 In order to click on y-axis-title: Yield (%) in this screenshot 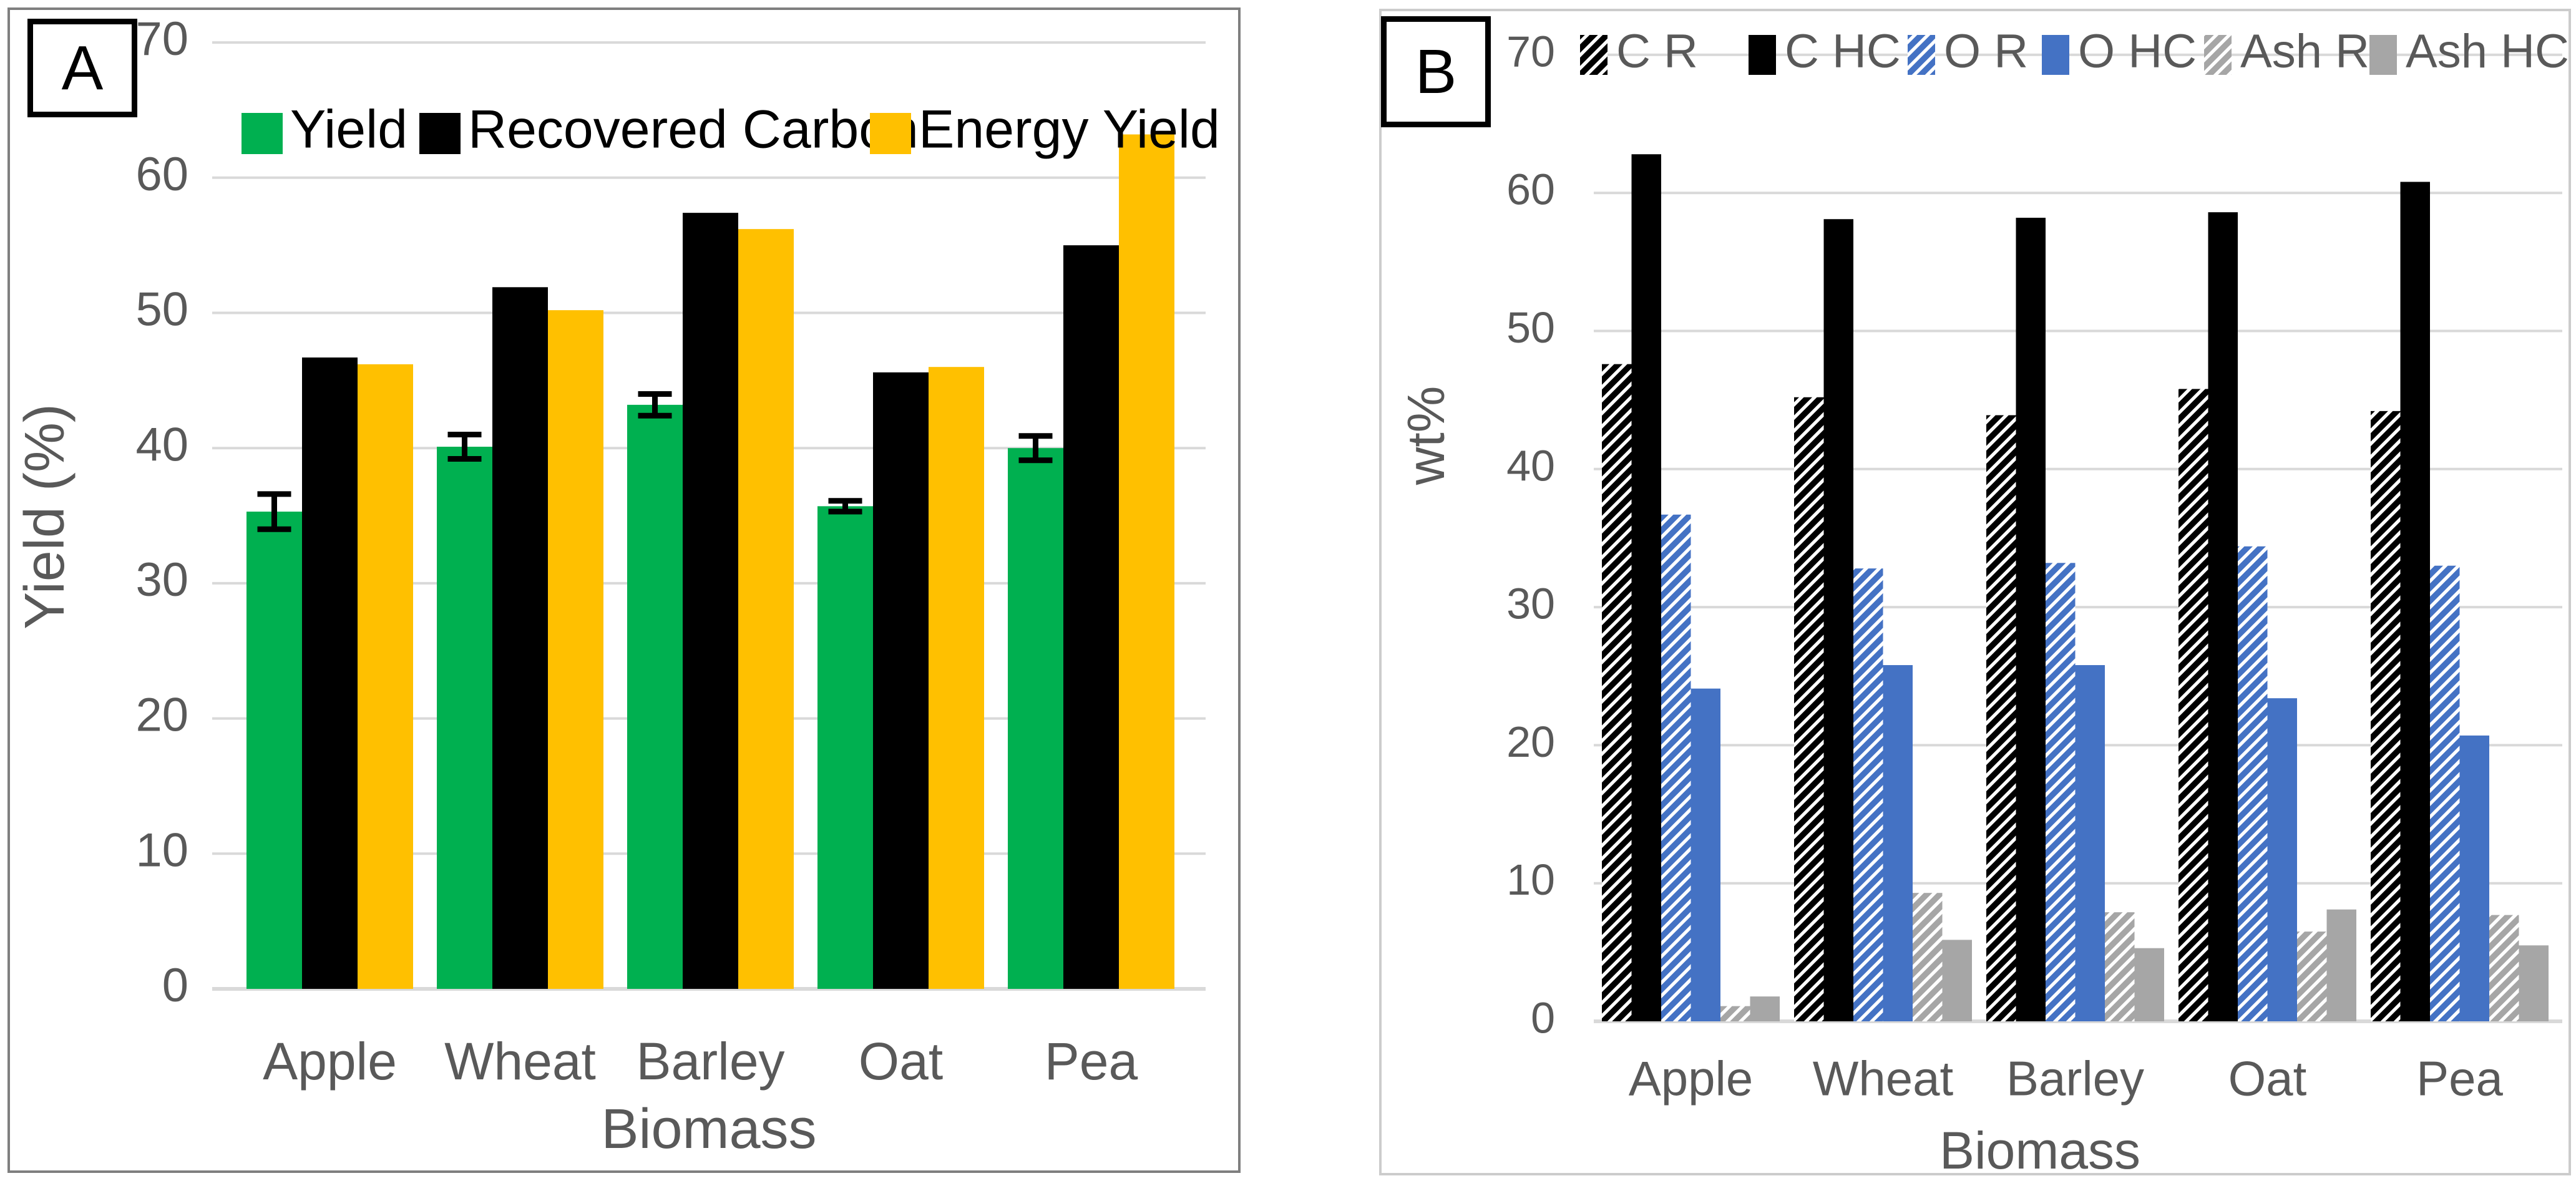, I will do `click(45, 517)`.